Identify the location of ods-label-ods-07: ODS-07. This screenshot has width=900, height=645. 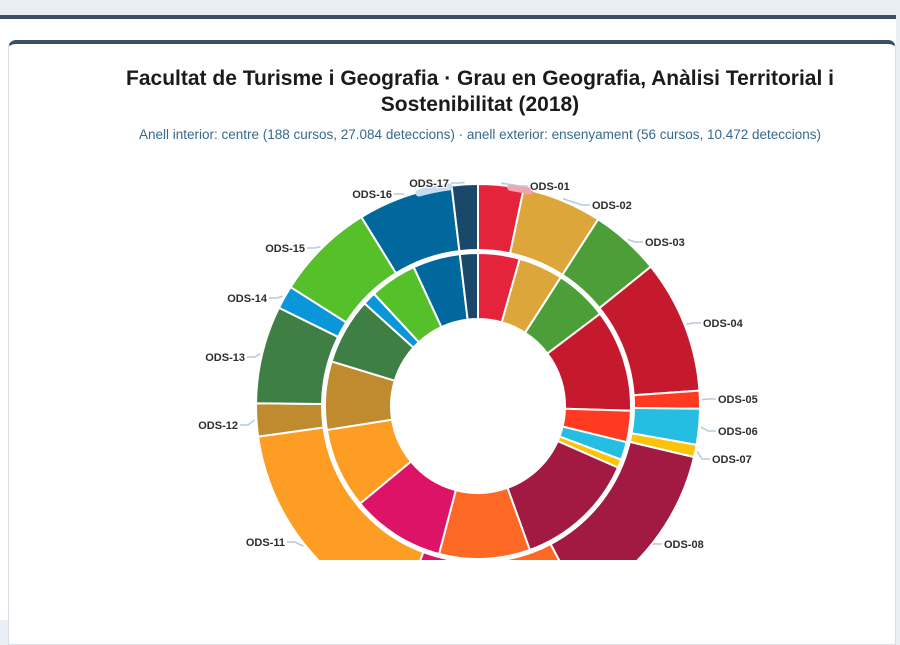
(732, 460).